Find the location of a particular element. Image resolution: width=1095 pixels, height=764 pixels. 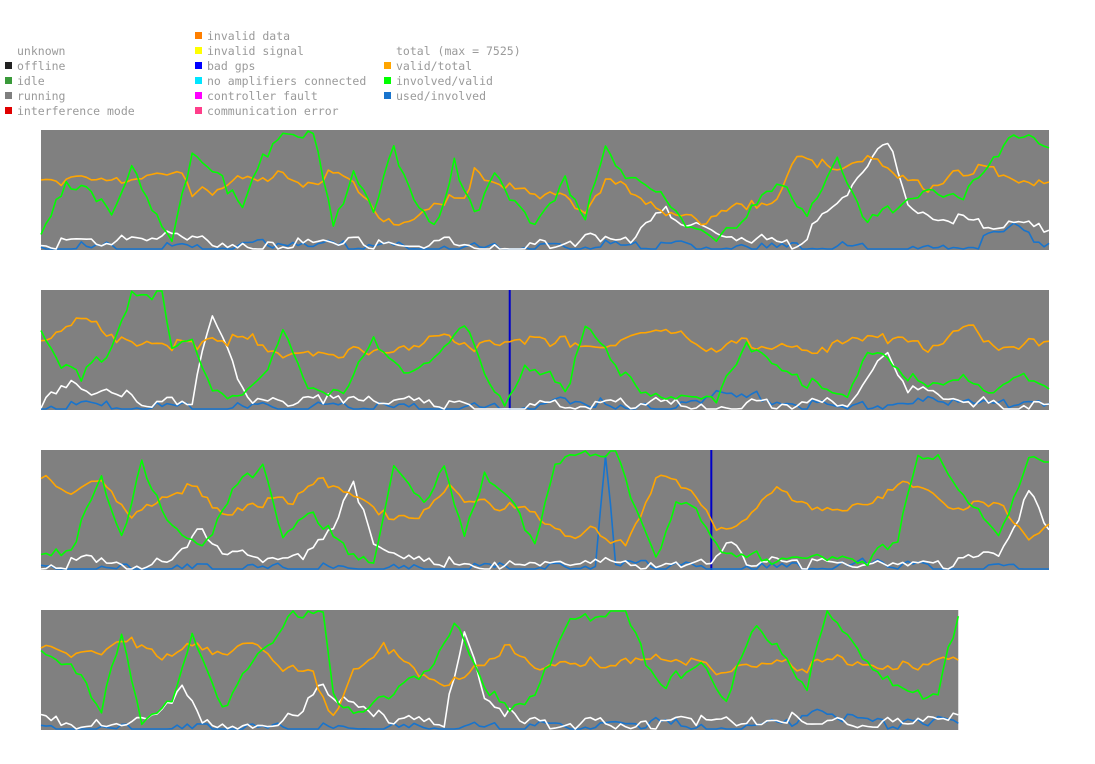

legend-item-valid-total: valid/total is located at coordinates (428, 66).